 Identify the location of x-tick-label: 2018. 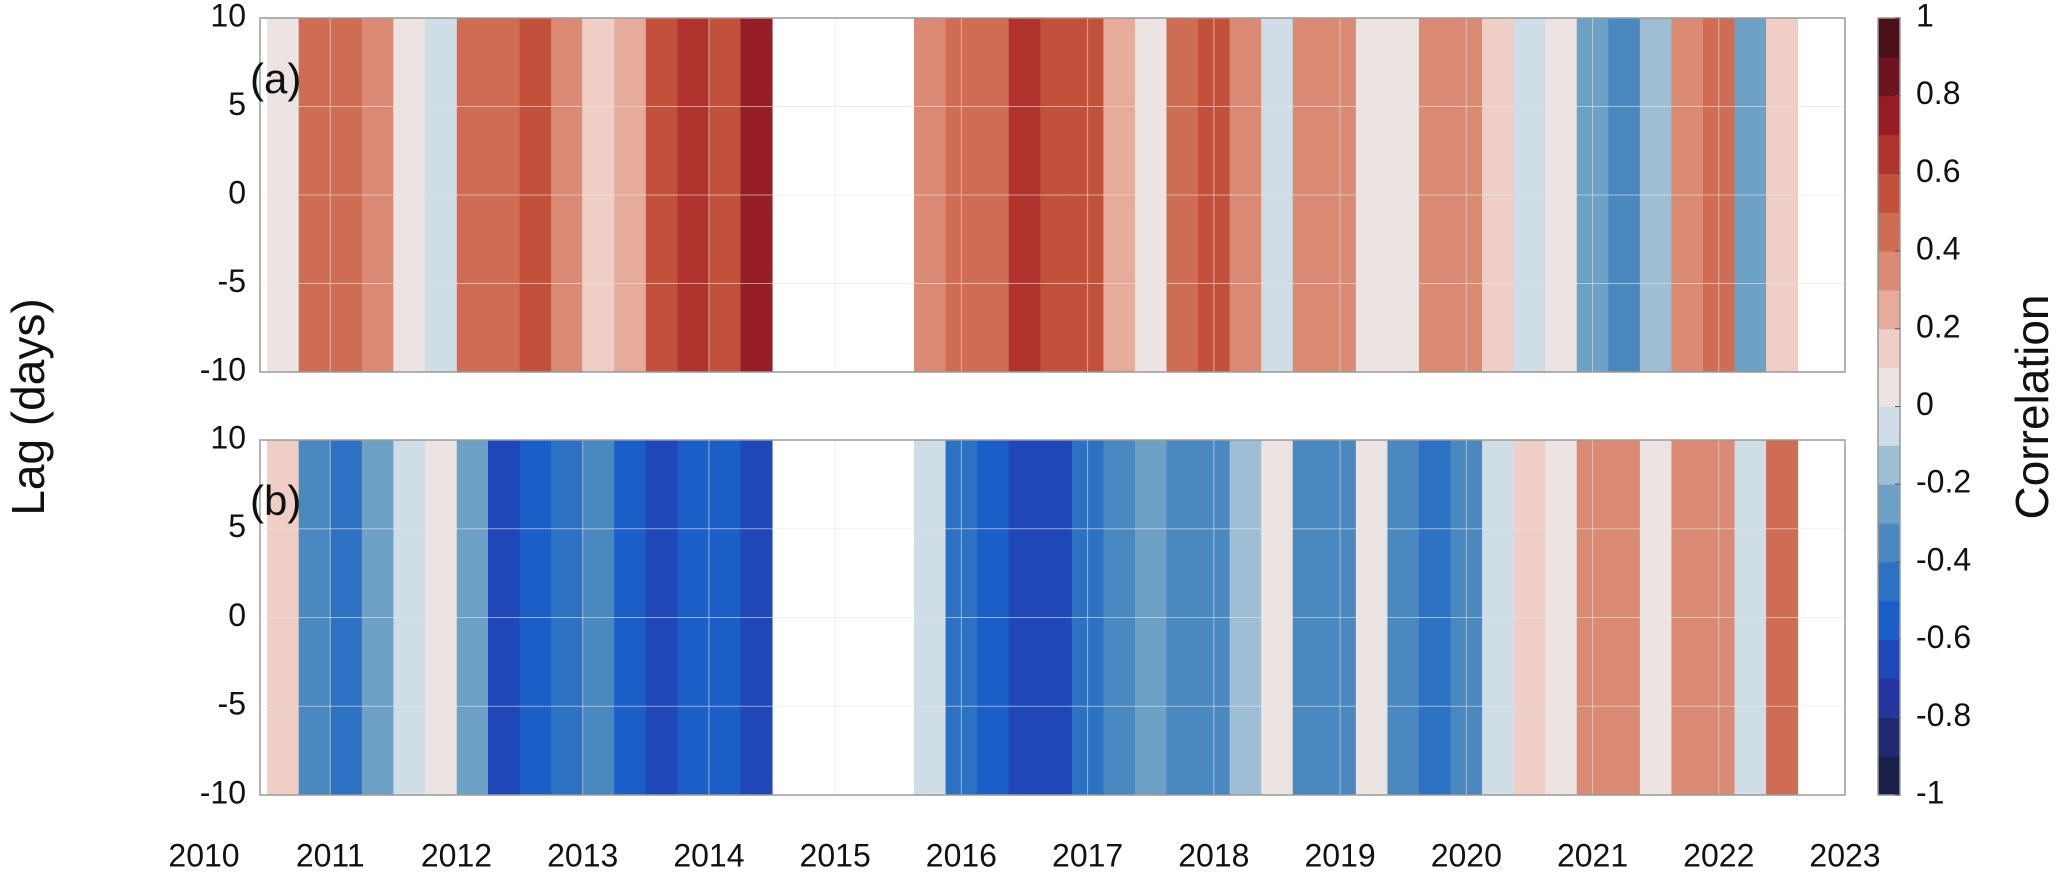
(1213, 855).